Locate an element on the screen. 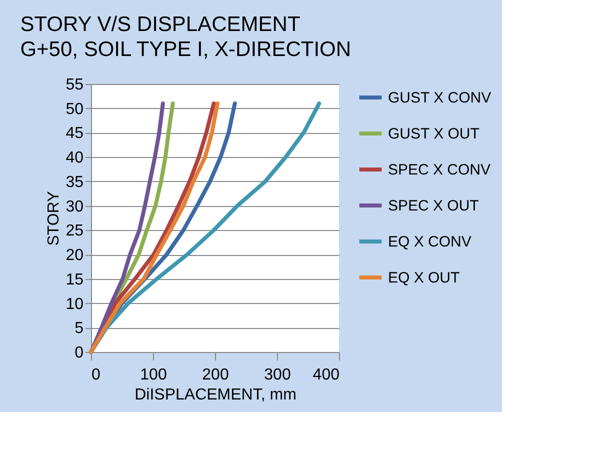 Image resolution: width=606 pixels, height=470 pixels. y-tick-label: 25 is located at coordinates (75, 231).